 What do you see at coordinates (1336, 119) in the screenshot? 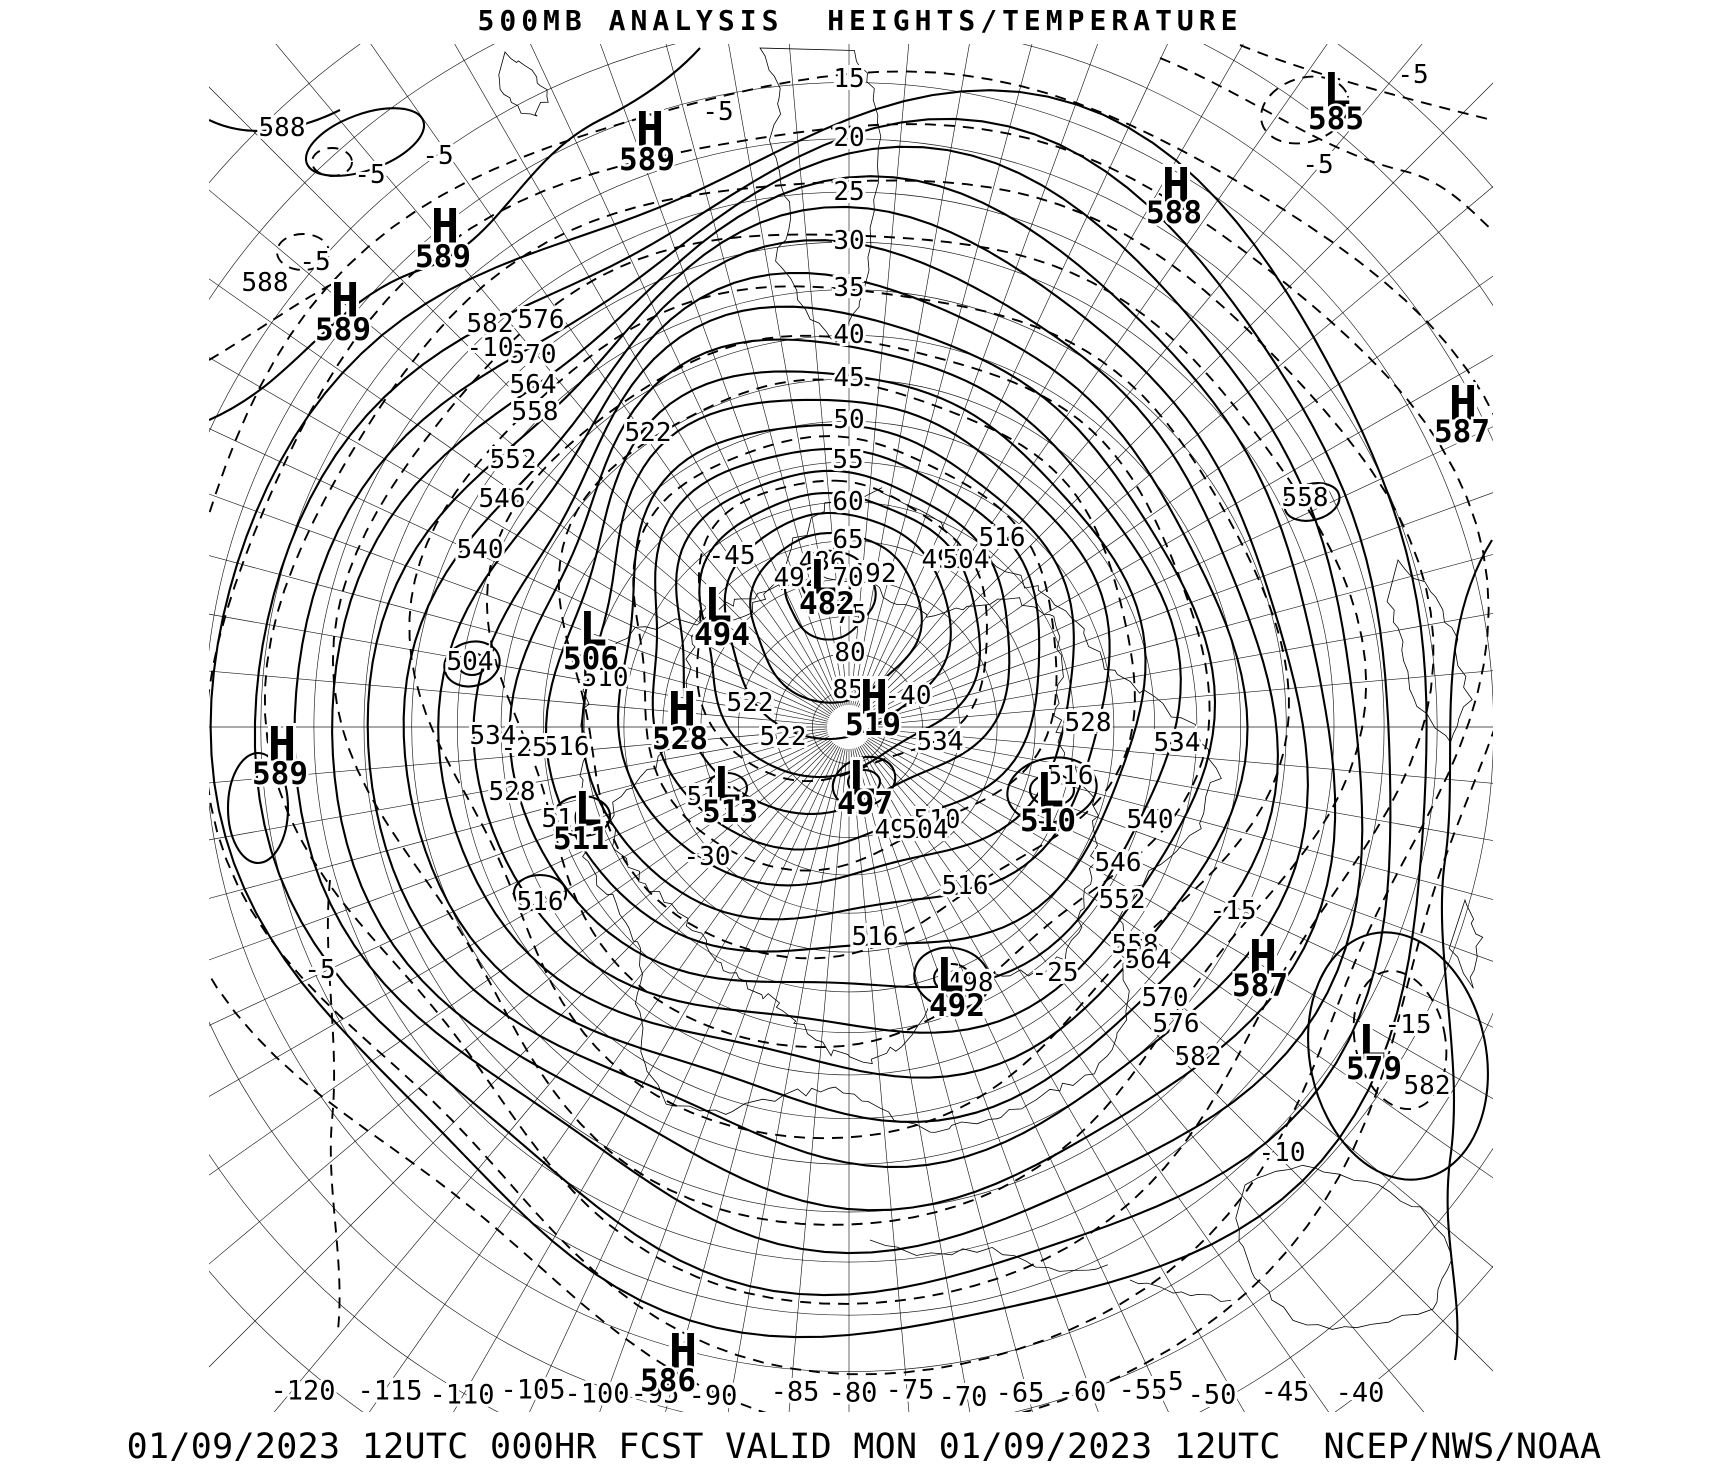
I see `pressure-center-value: 585` at bounding box center [1336, 119].